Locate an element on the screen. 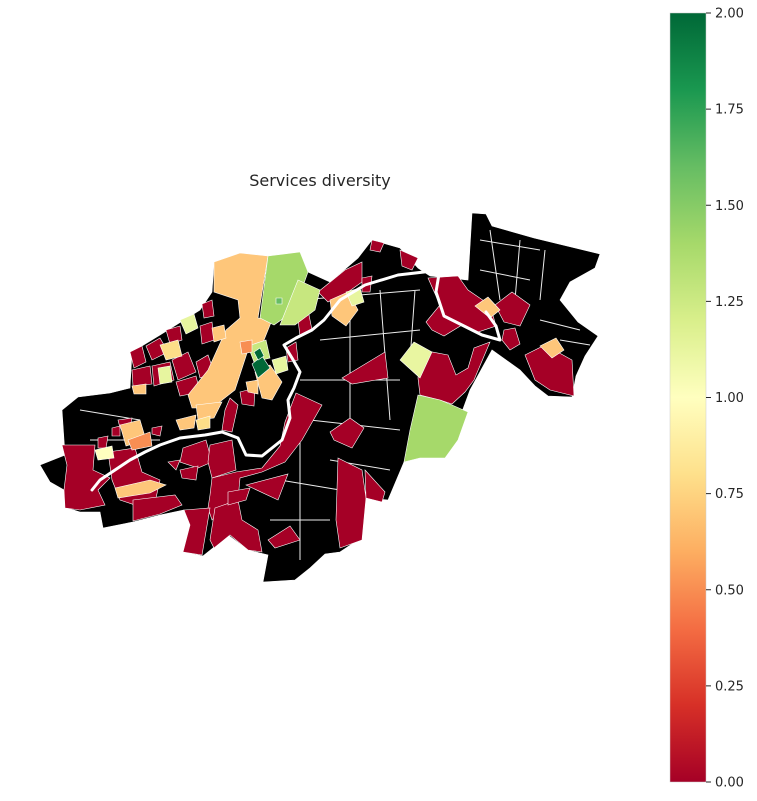  map-title: Services diversity is located at coordinates (320, 180).